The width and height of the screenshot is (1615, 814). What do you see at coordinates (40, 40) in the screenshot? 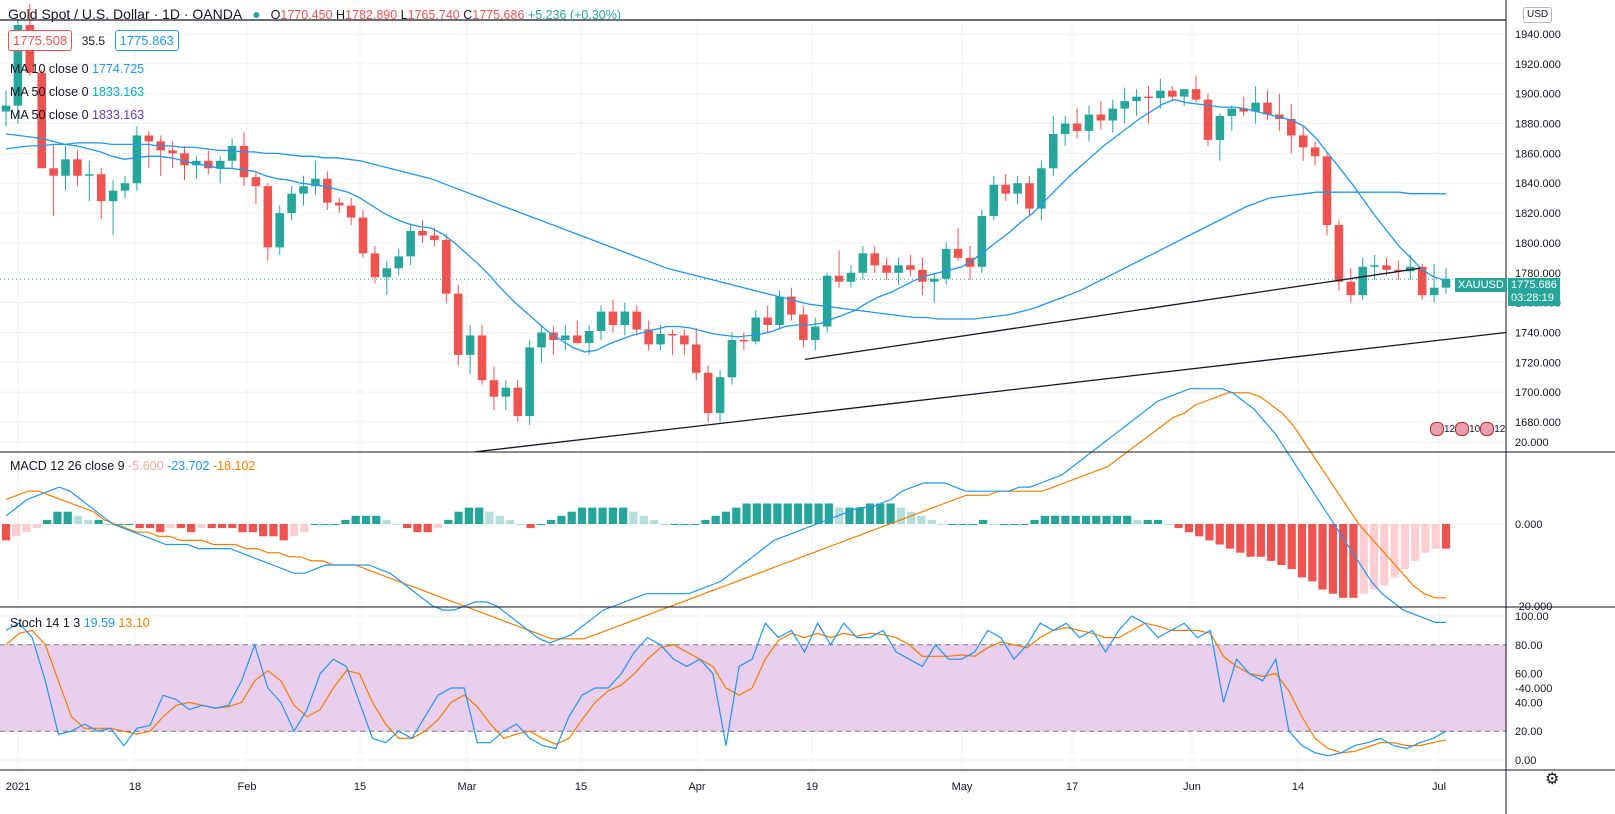
I see `sell-button: 1775.508` at bounding box center [40, 40].